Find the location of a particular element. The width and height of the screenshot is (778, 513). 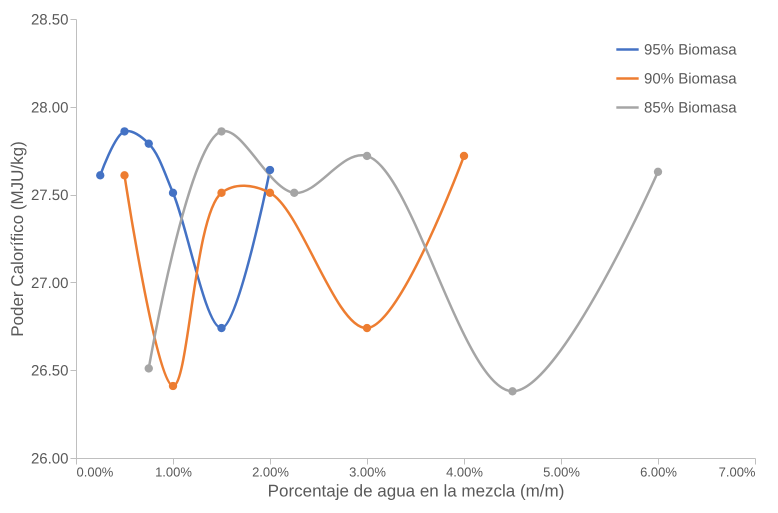

y-axis-title: Poder Calorífico (MJU/kg) is located at coordinates (17, 239).